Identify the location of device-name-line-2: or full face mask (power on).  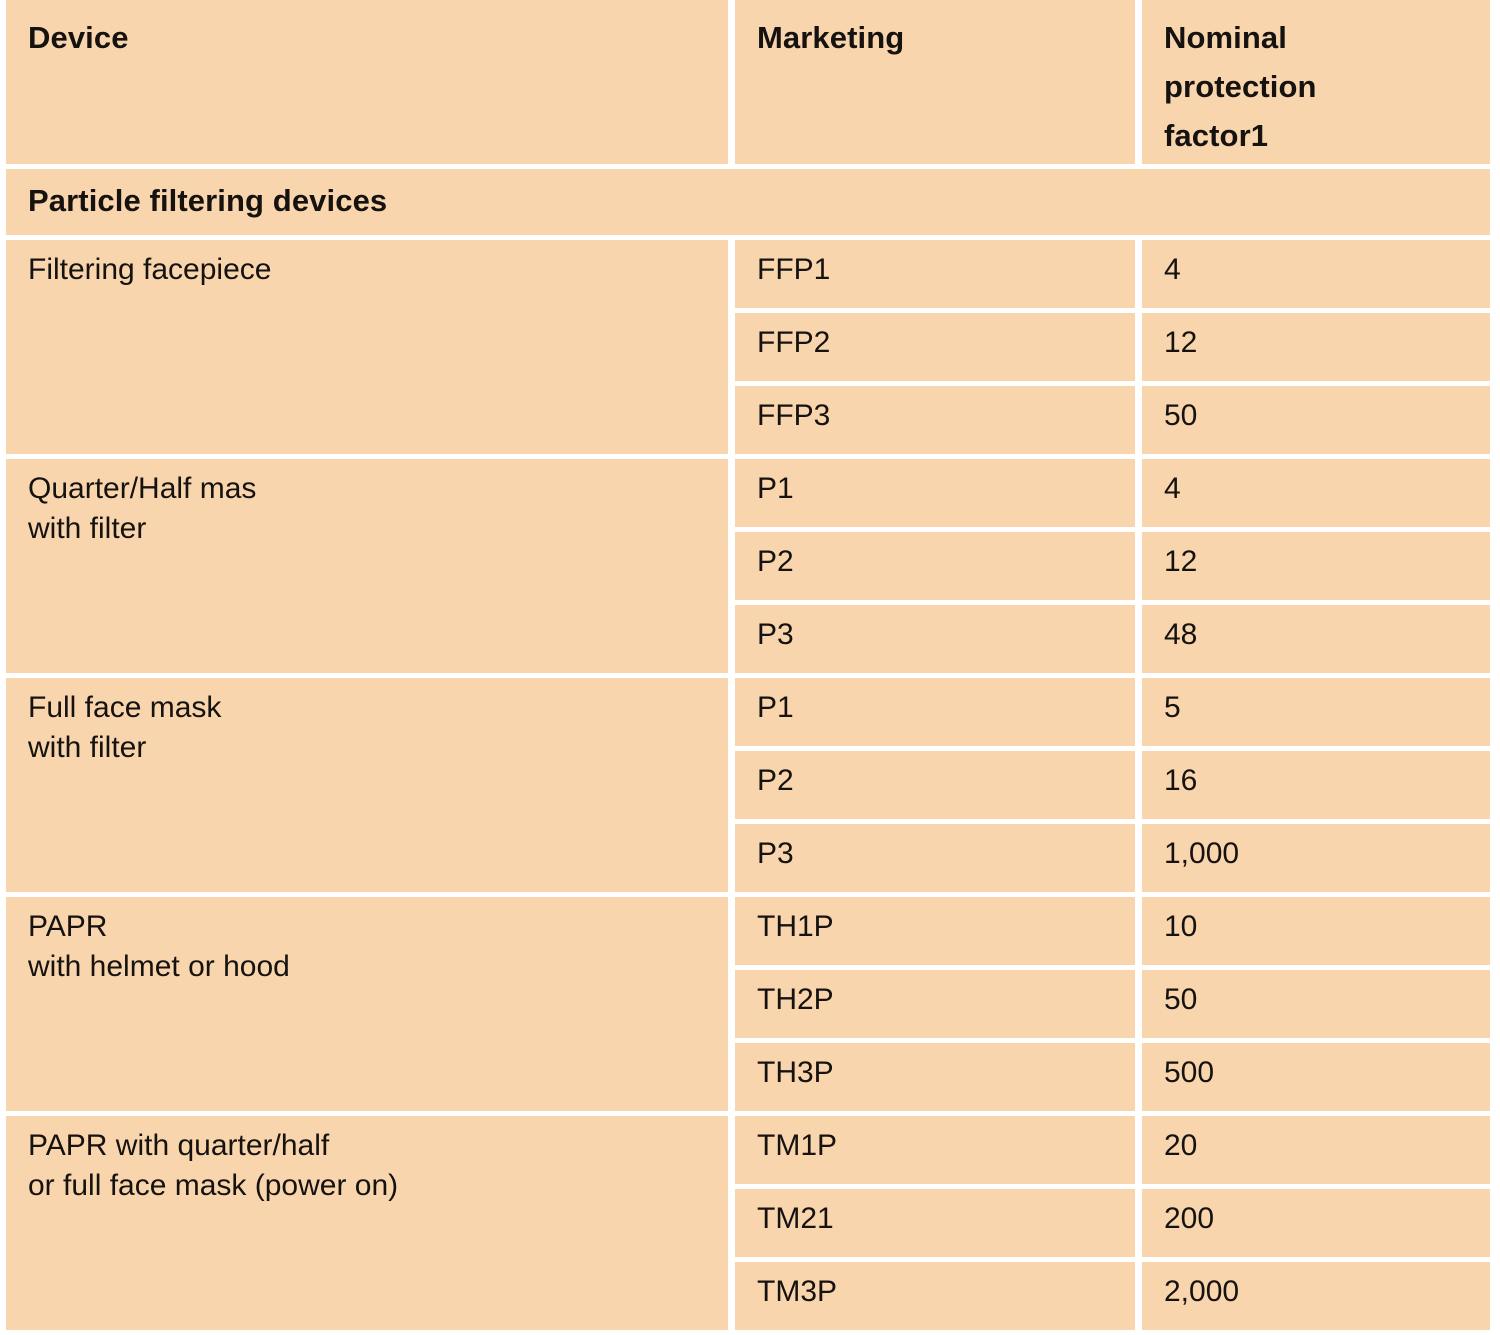
(213, 1185).